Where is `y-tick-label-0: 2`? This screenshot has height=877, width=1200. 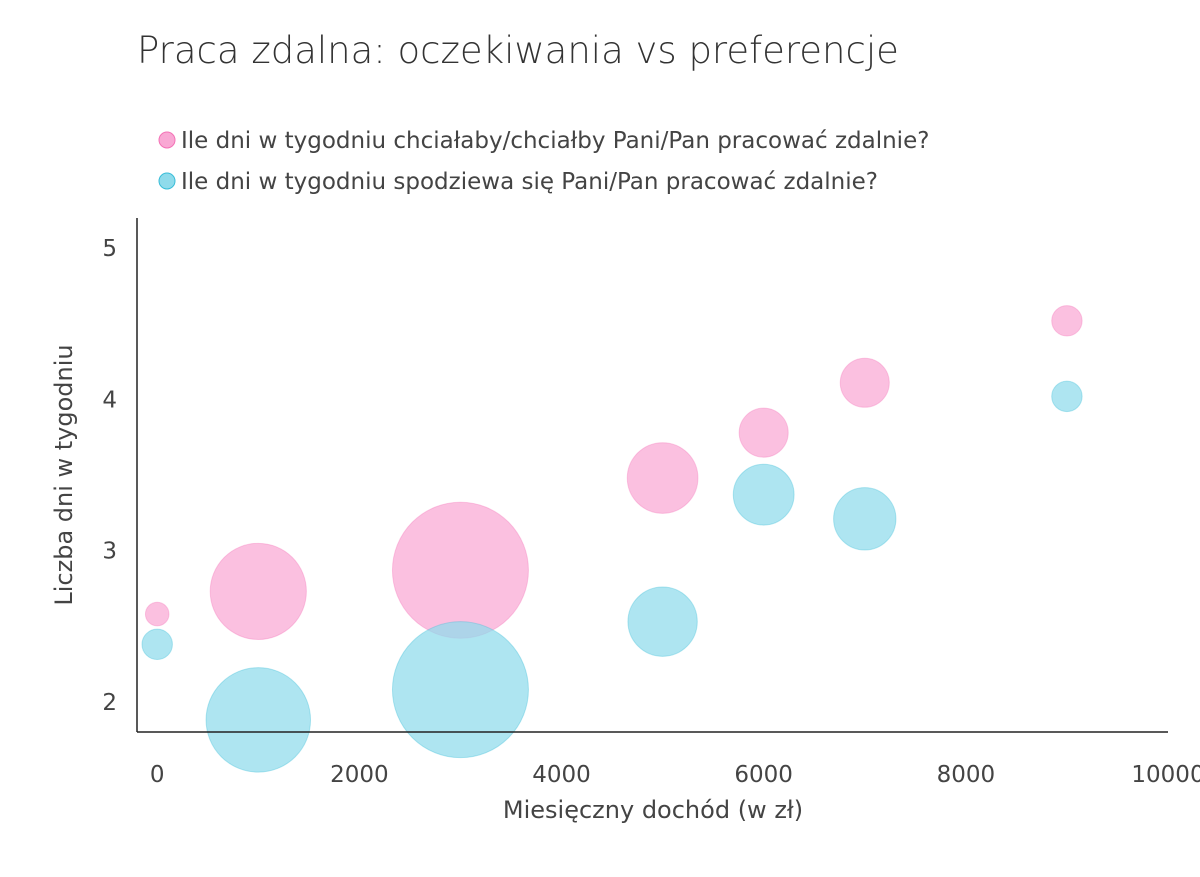
y-tick-label-0: 2 is located at coordinates (109, 703).